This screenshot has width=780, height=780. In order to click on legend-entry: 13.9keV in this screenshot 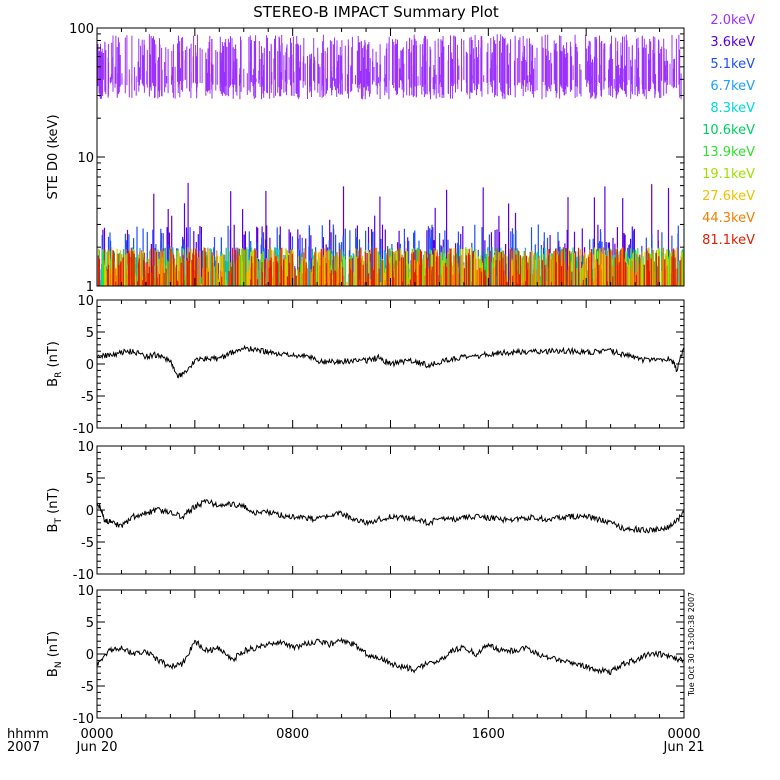, I will do `click(728, 152)`.